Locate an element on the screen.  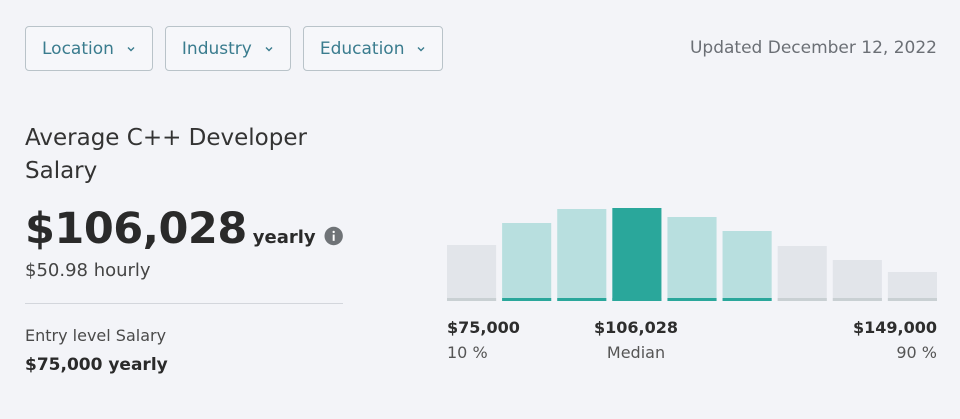
average-salary: $106,028 is located at coordinates (136, 229).